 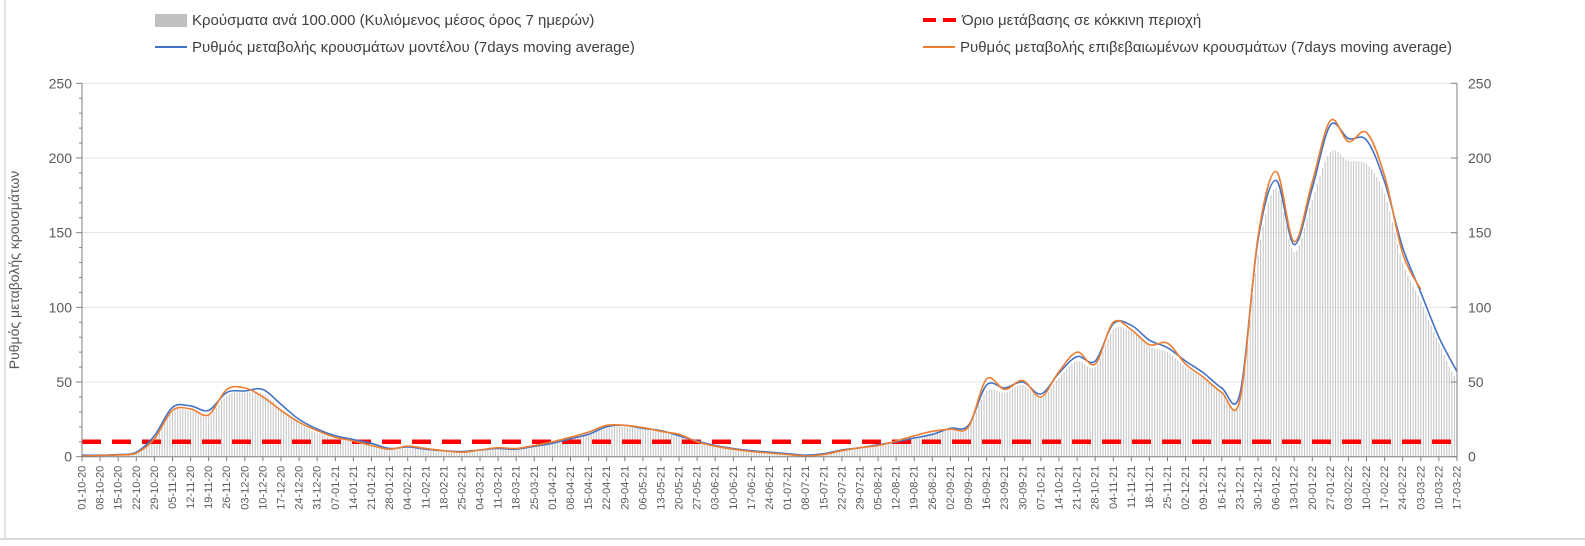 What do you see at coordinates (155, 488) in the screenshot?
I see `svg-text: 29-10-20` at bounding box center [155, 488].